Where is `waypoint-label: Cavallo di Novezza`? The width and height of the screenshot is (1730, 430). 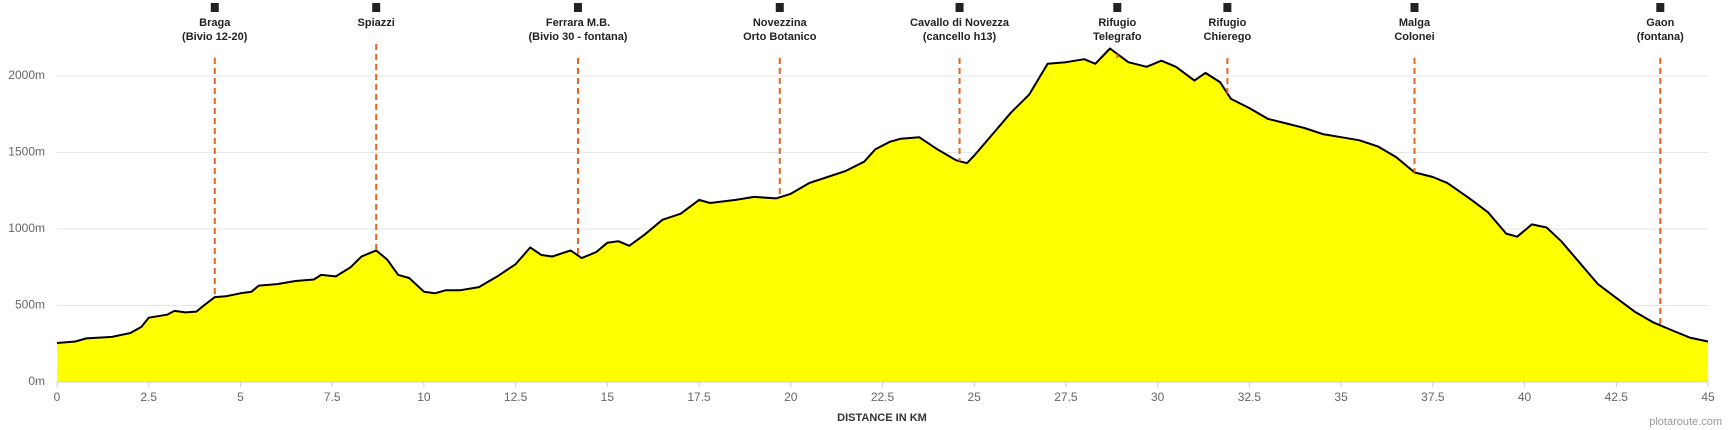 waypoint-label: Cavallo di Novezza is located at coordinates (960, 23).